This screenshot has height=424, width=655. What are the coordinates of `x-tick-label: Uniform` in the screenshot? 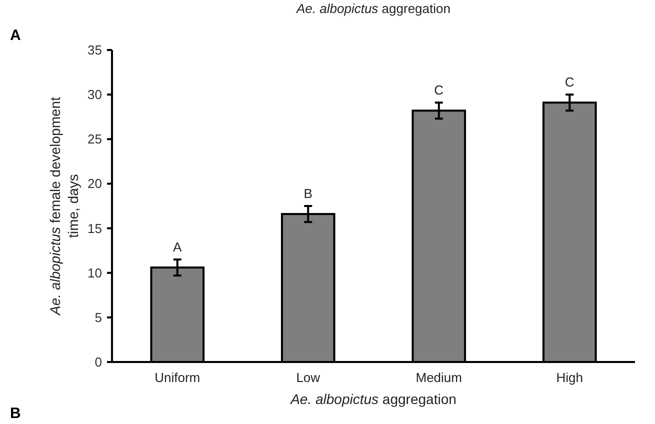 It's located at (177, 377).